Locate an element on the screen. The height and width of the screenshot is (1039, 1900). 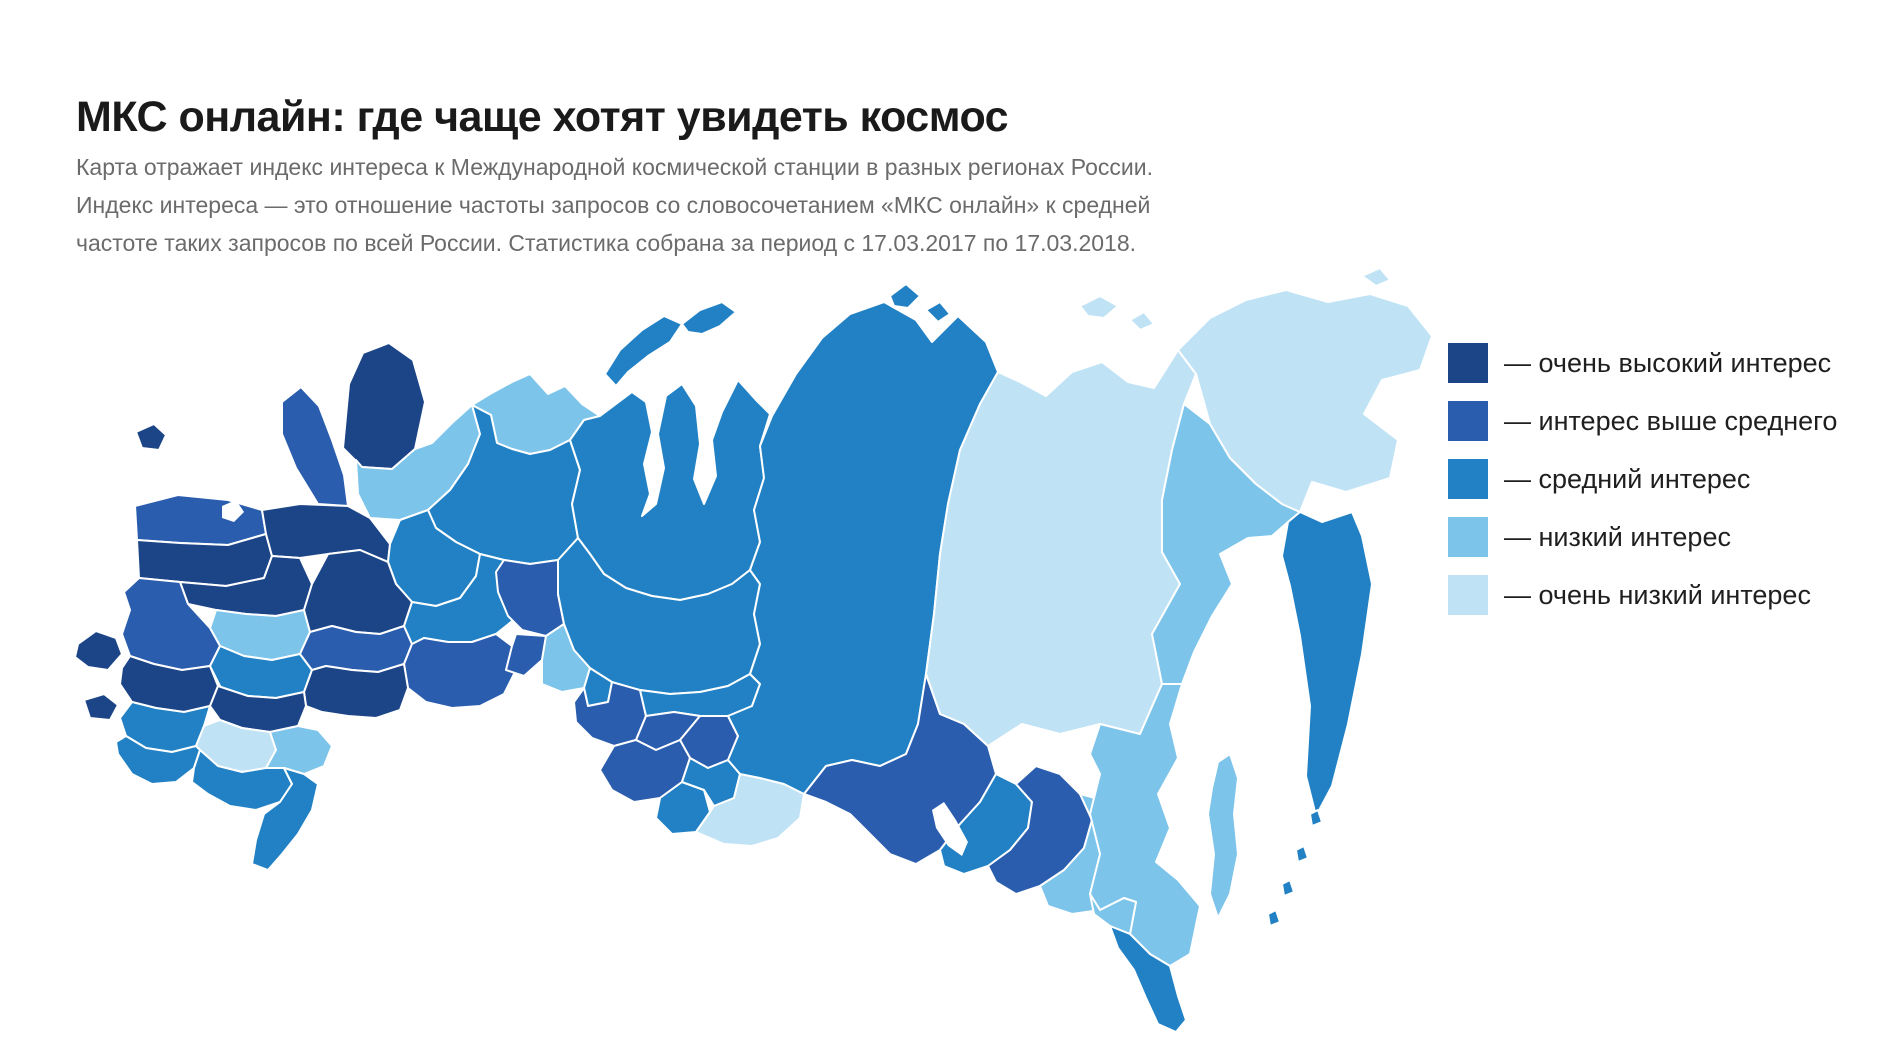
map-lake-onega is located at coordinates (276, 496).